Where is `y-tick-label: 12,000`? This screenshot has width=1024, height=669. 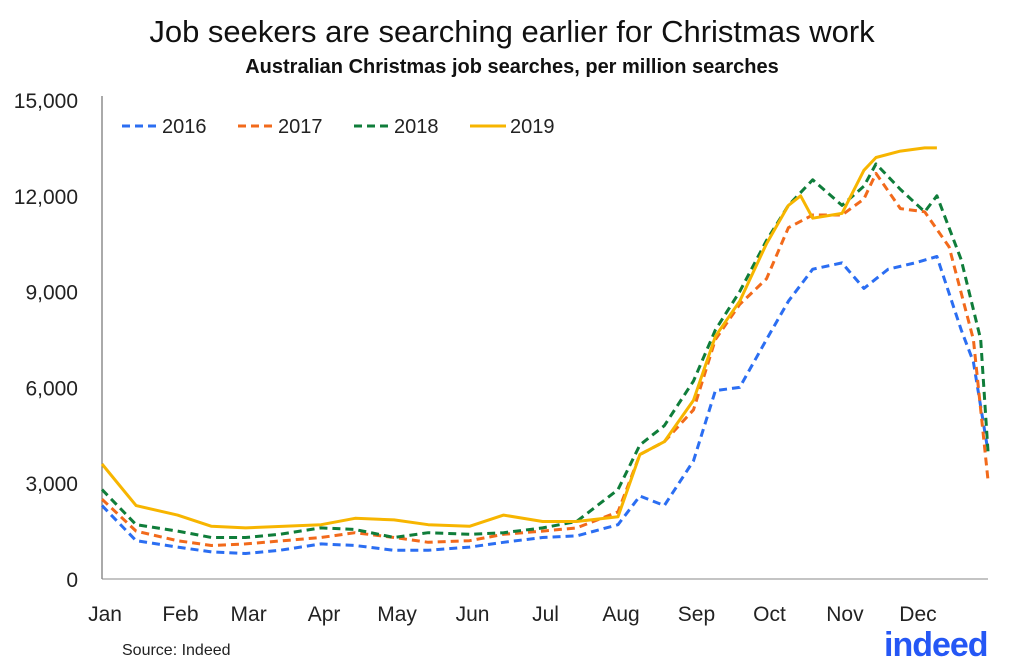 y-tick-label: 12,000 is located at coordinates (46, 197).